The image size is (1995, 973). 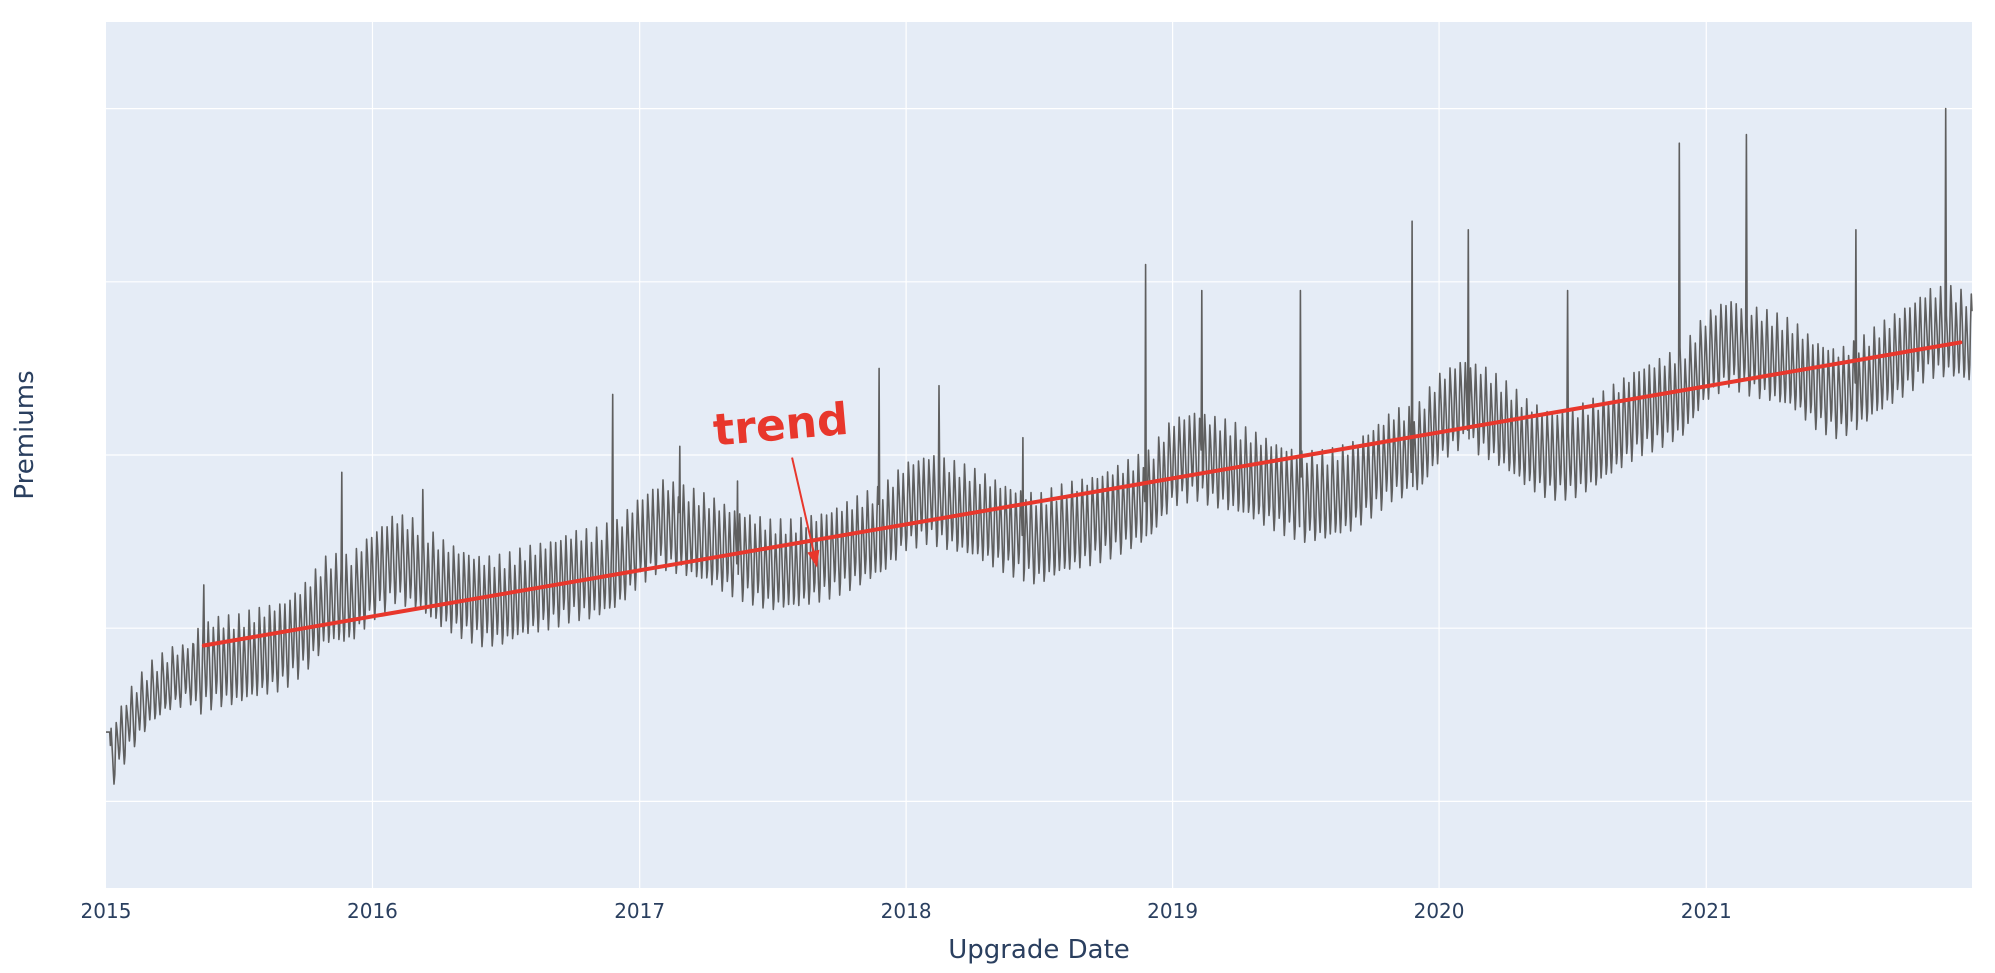 I want to click on x-tick-label: 2015, so click(x=106, y=911).